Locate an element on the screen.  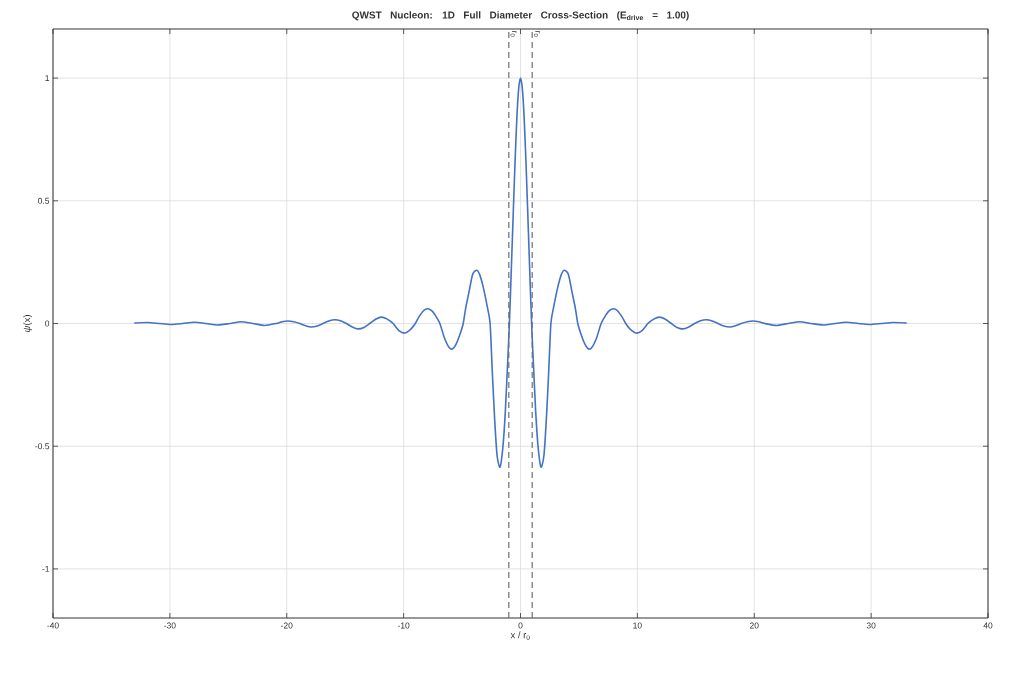
chart-title: QWST Nucleon: 1D Full Diameter Cross-Section (E$_{drive}$ = 1.00) is located at coordinates (520, 16).